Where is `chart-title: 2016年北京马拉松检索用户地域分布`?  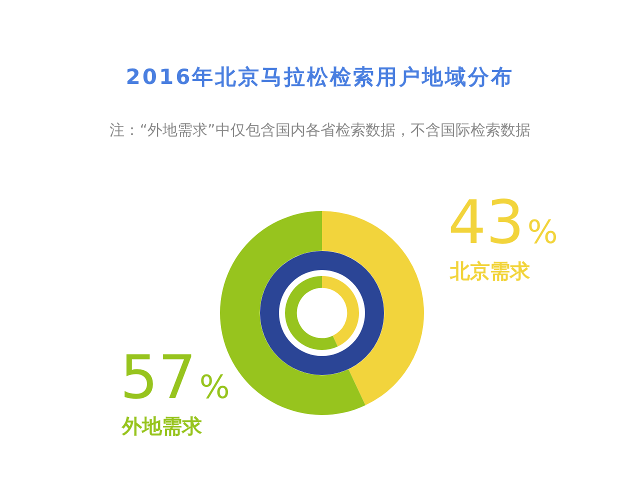
chart-title: 2016年北京马拉松检索用户地域分布 is located at coordinates (320, 77).